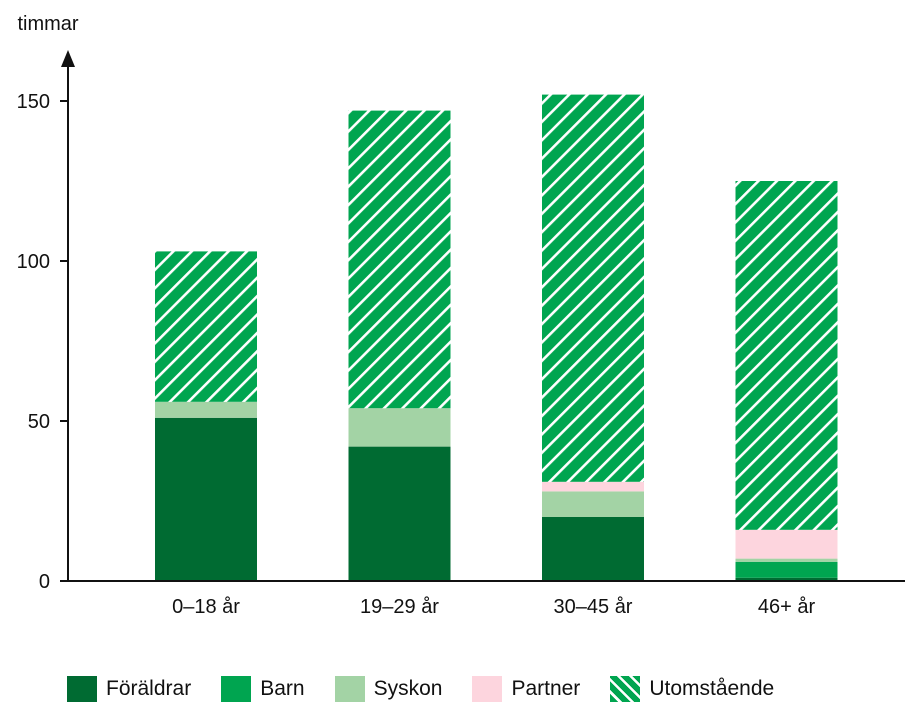 The height and width of the screenshot is (702, 921). I want to click on bar-segment-föräldrar-1, so click(206, 499).